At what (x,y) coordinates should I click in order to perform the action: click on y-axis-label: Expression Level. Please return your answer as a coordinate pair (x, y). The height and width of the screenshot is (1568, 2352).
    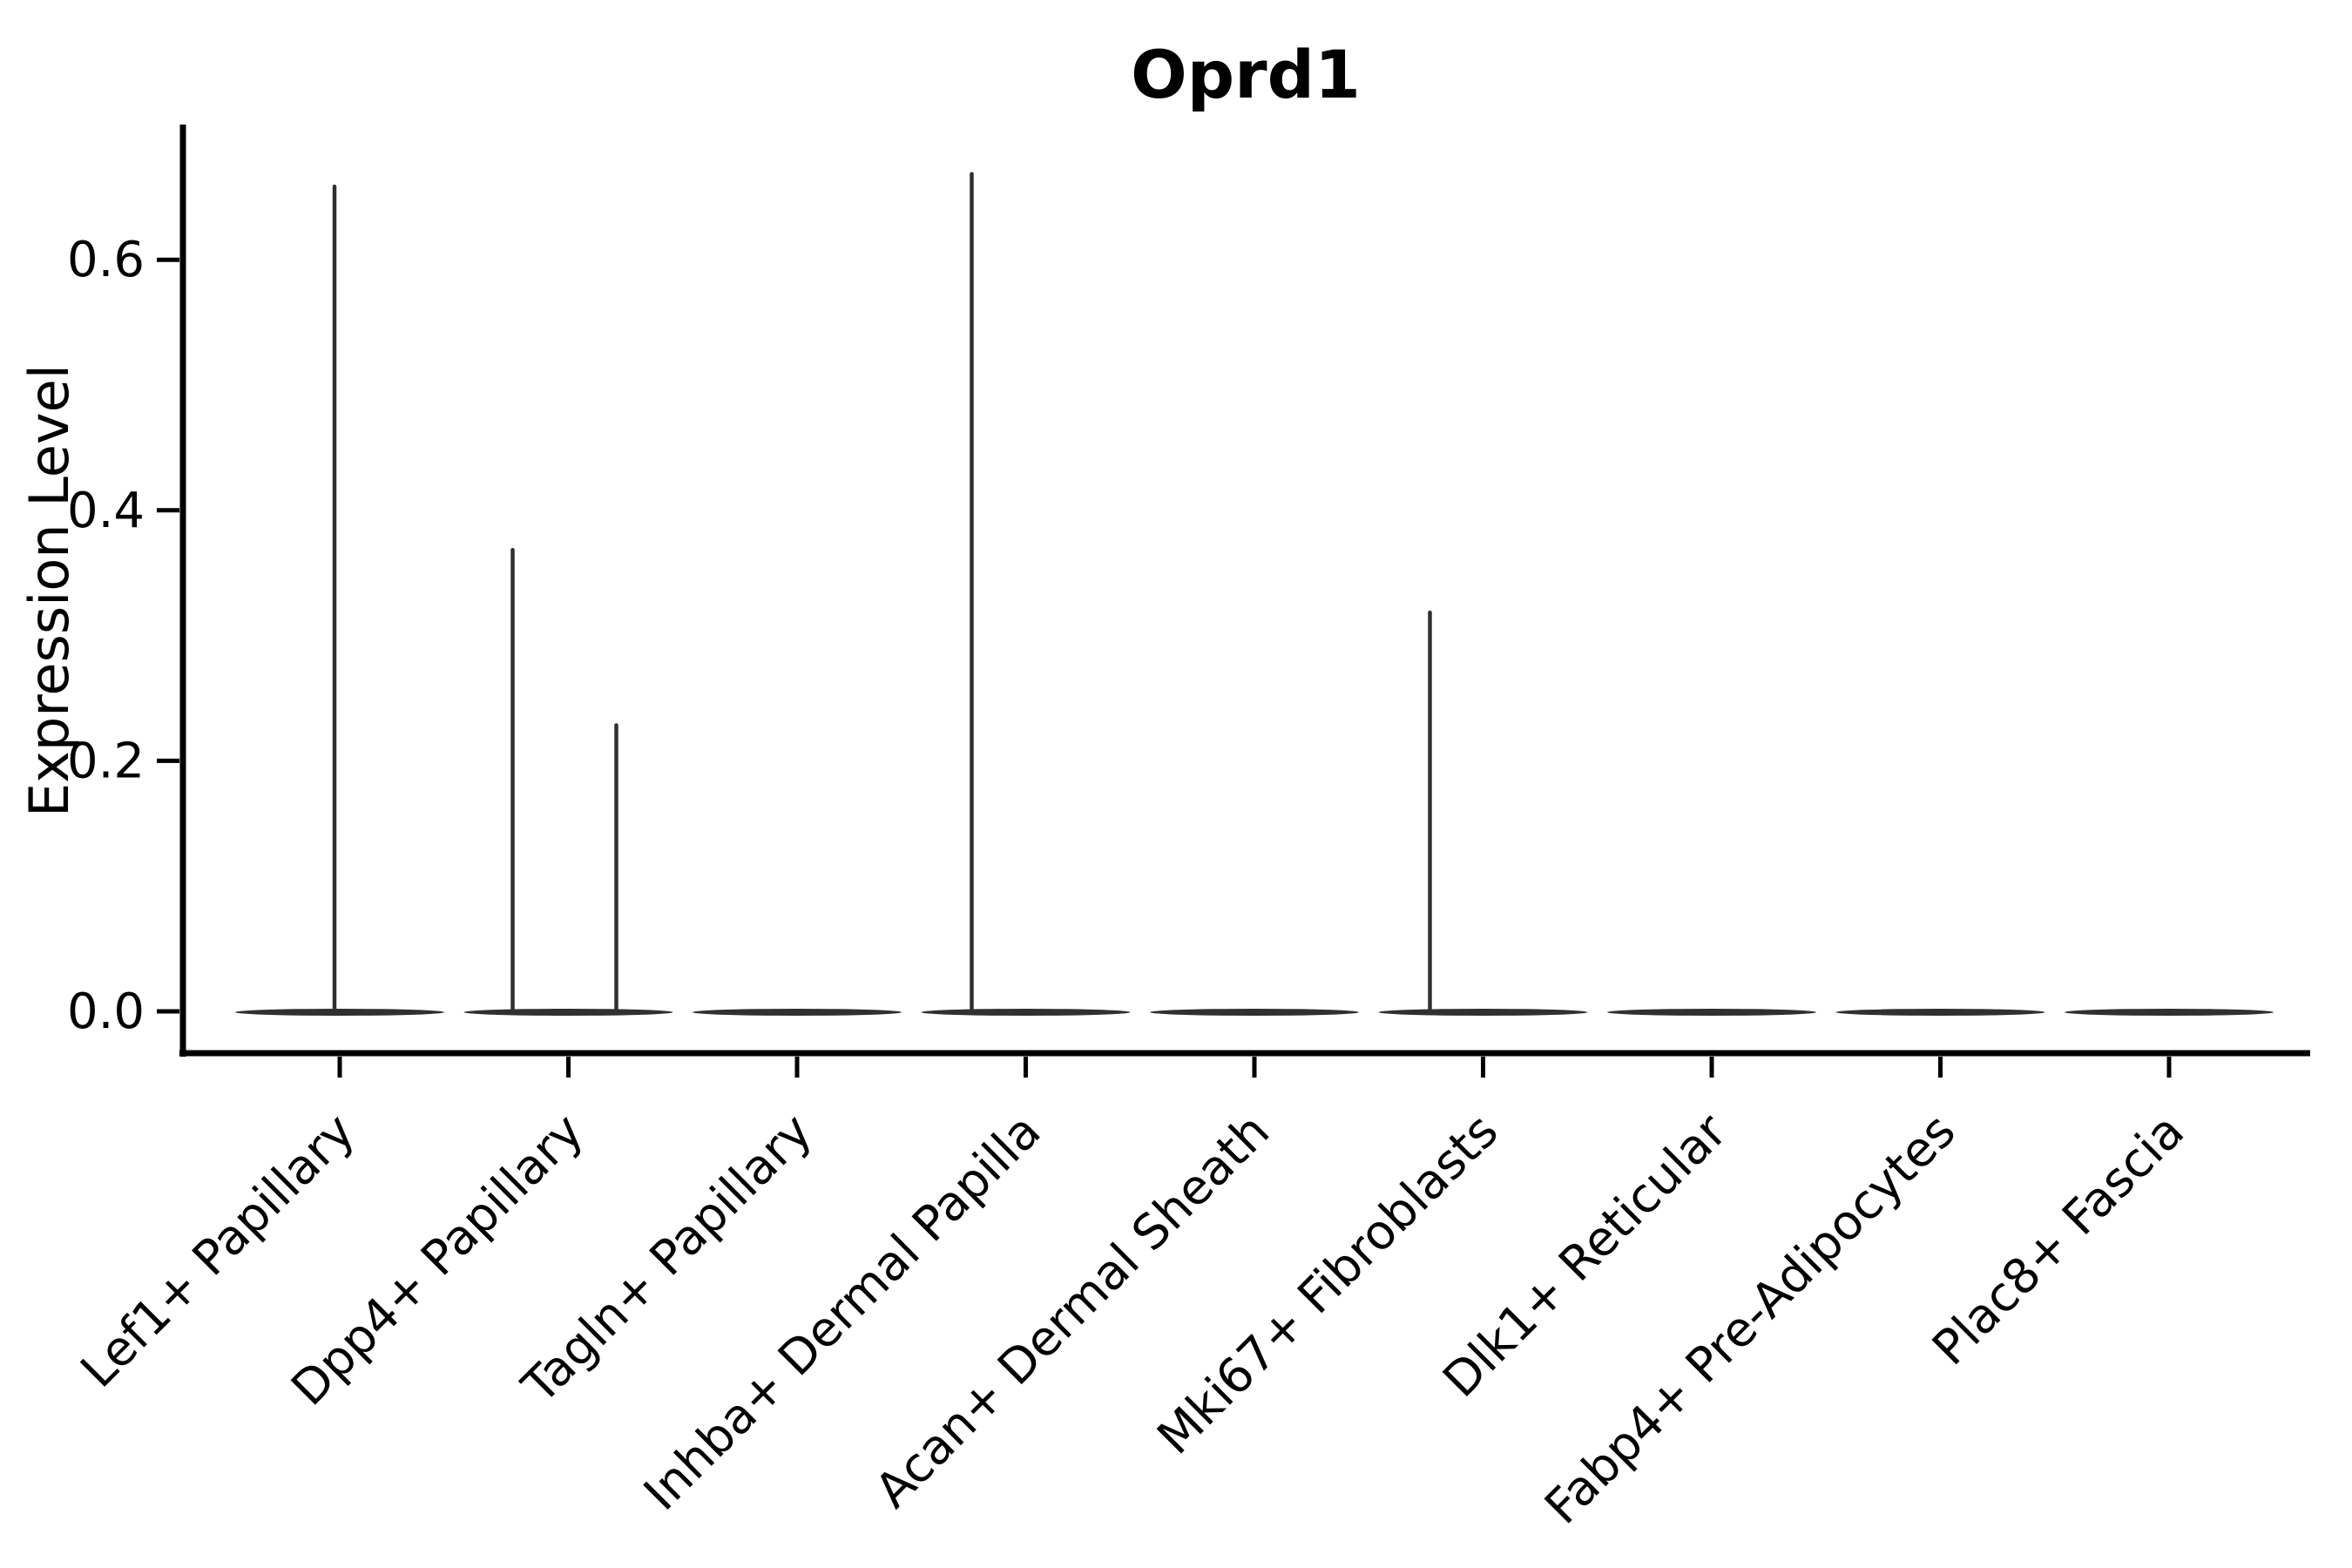
    Looking at the image, I should click on (49, 590).